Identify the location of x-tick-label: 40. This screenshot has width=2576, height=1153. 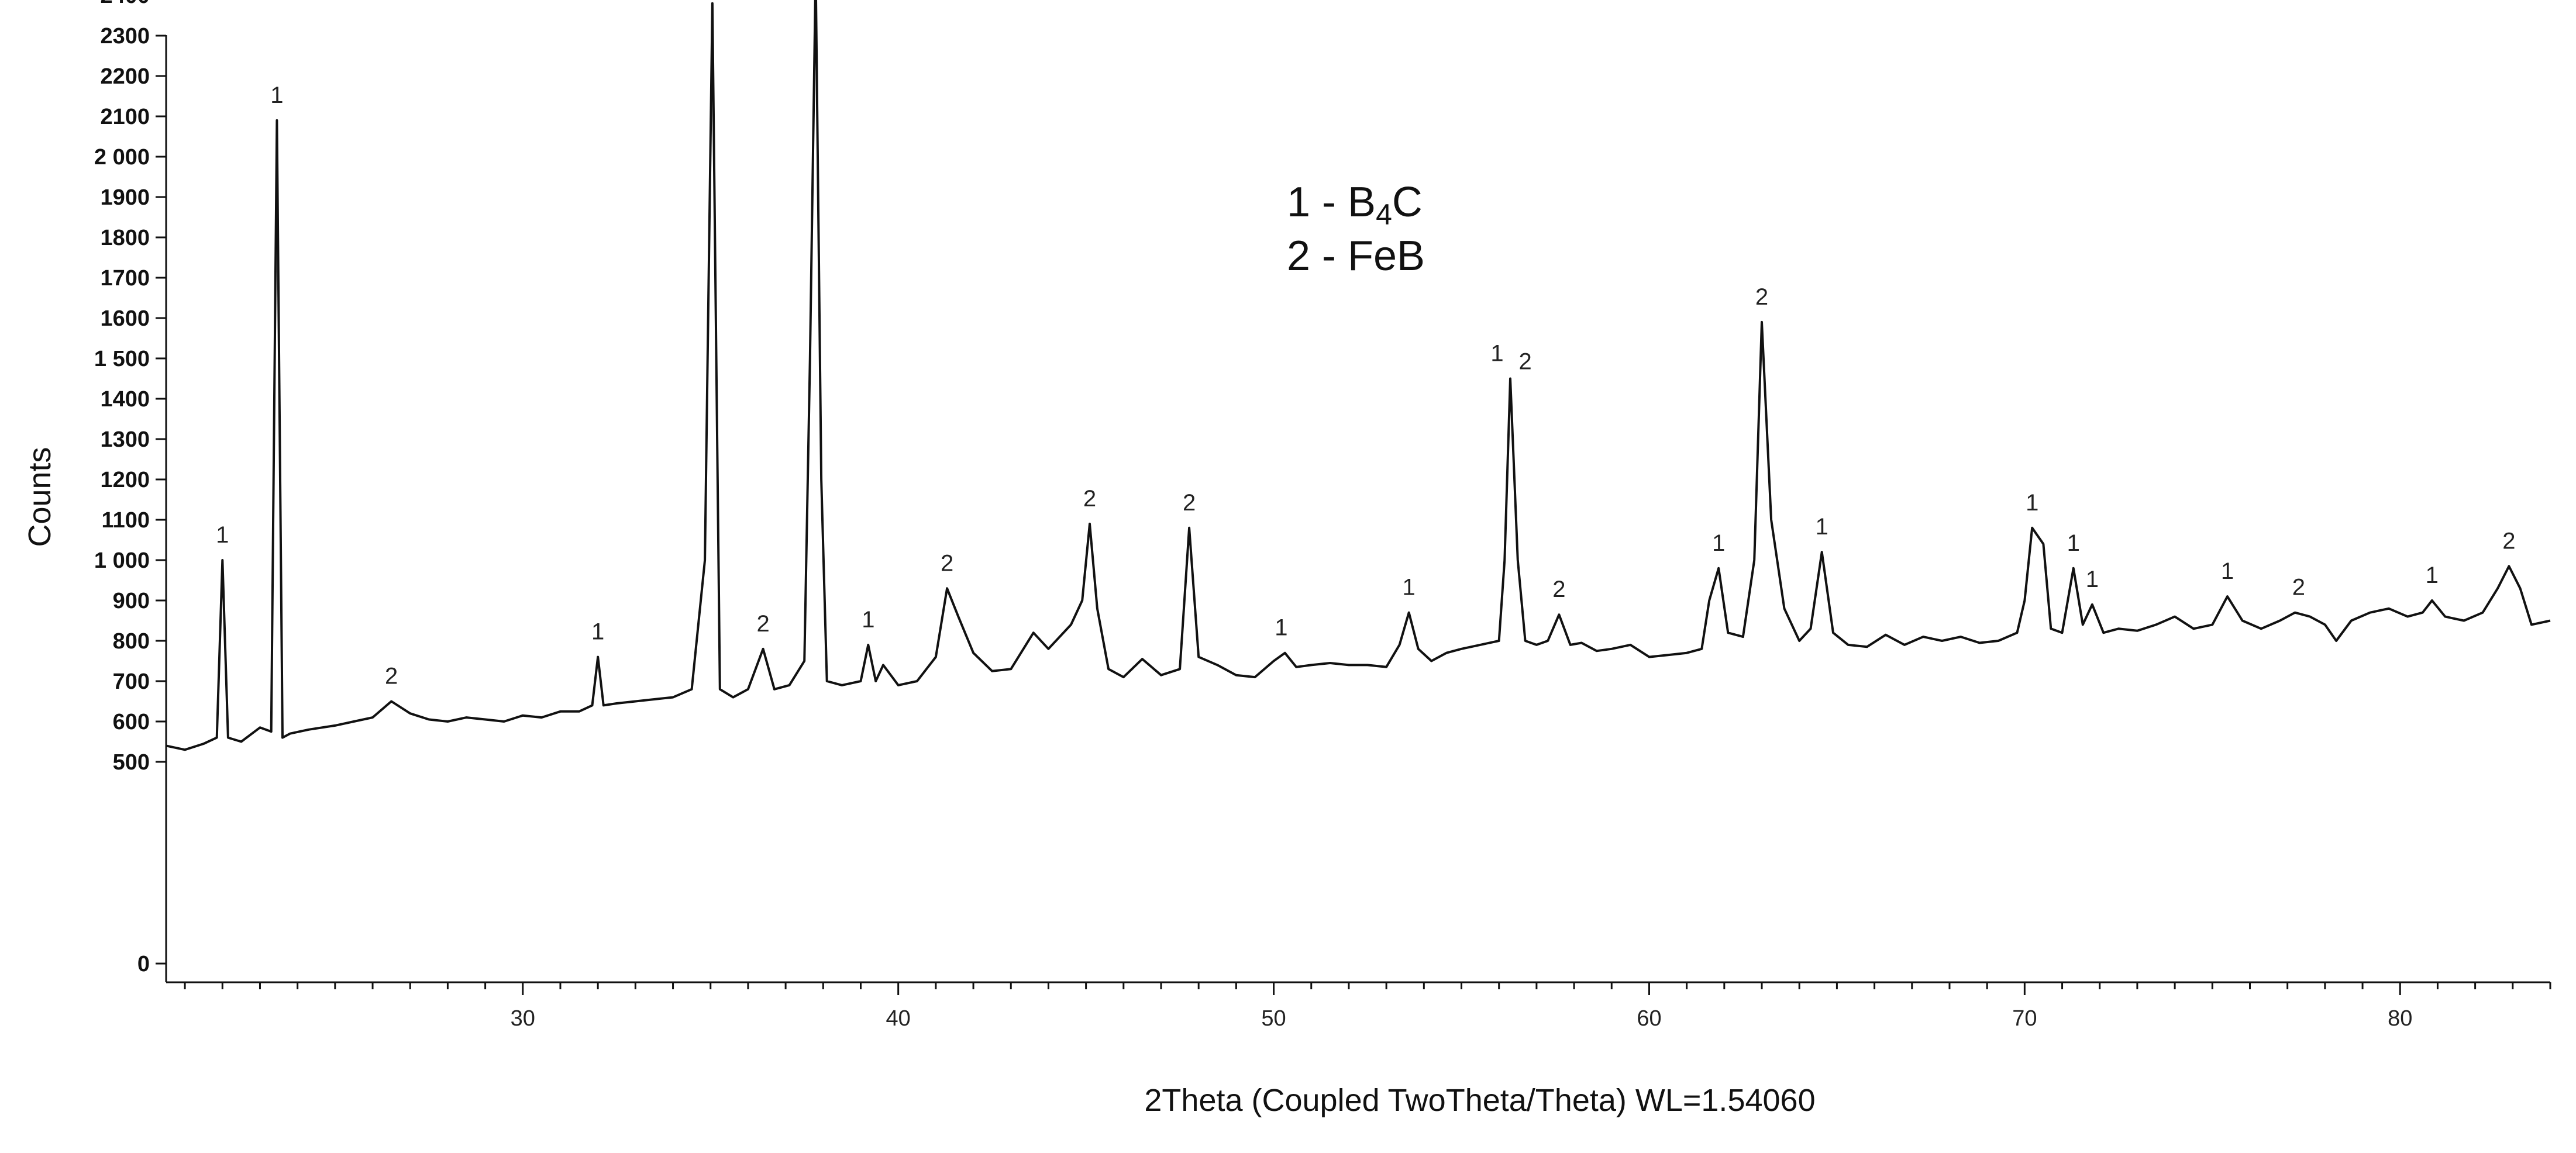
(898, 1018).